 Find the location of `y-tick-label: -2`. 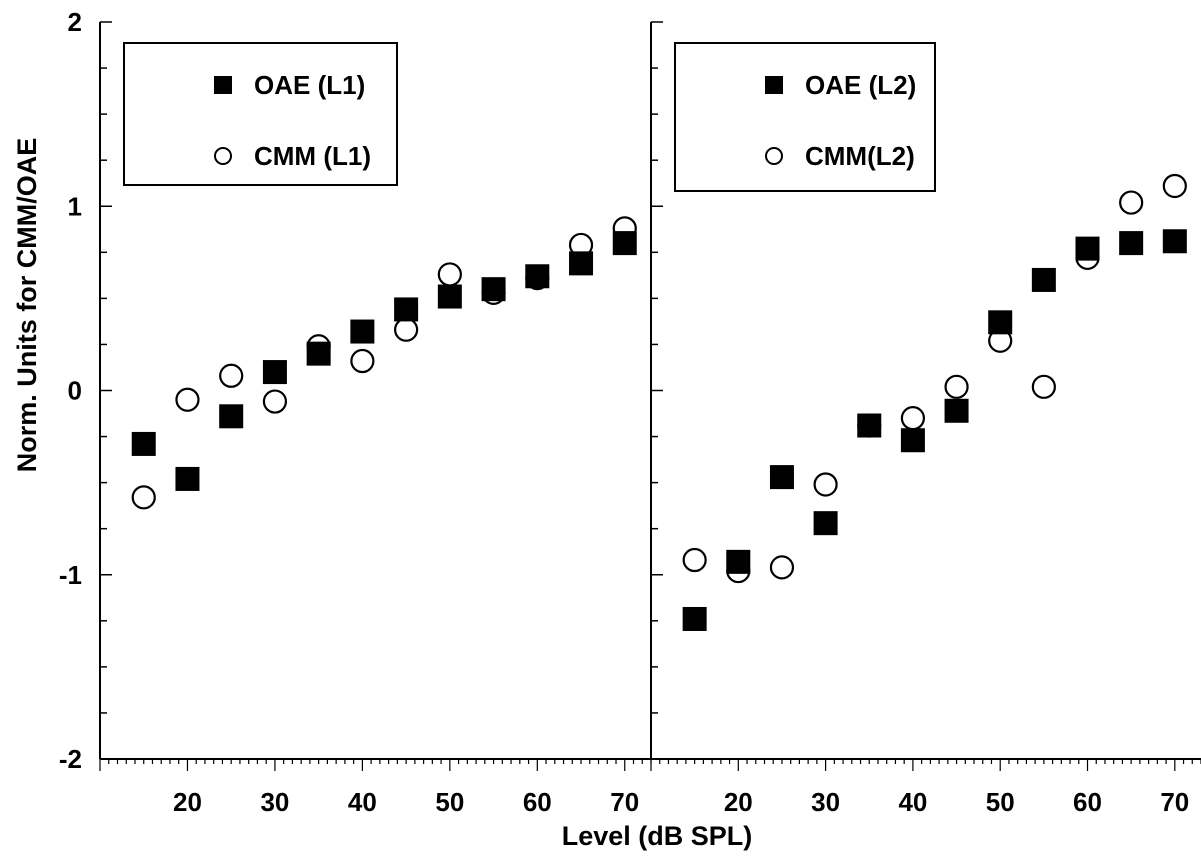

y-tick-label: -2 is located at coordinates (70, 759).